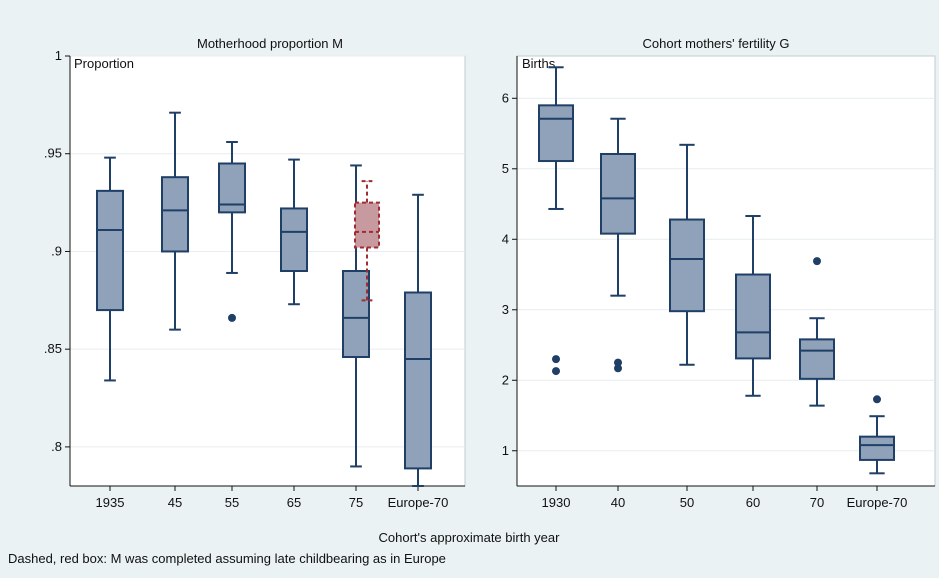  I want to click on x-axis-fertility: 1930 40 50 60 70 Europe-70, so click(726, 497).